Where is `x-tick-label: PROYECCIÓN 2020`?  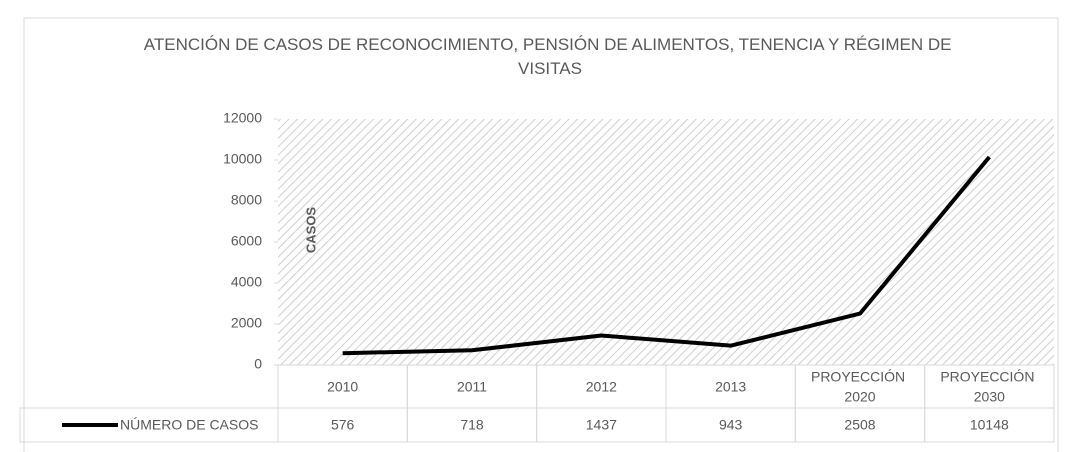
x-tick-label: PROYECCIÓN 2020 is located at coordinates (860, 386).